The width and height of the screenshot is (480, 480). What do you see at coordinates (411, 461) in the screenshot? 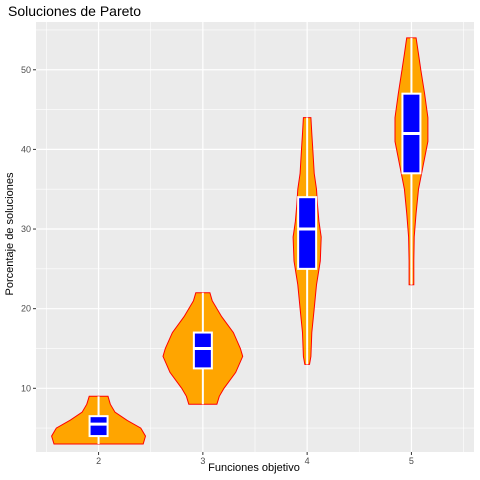
I see `x-tick-label: 5` at bounding box center [411, 461].